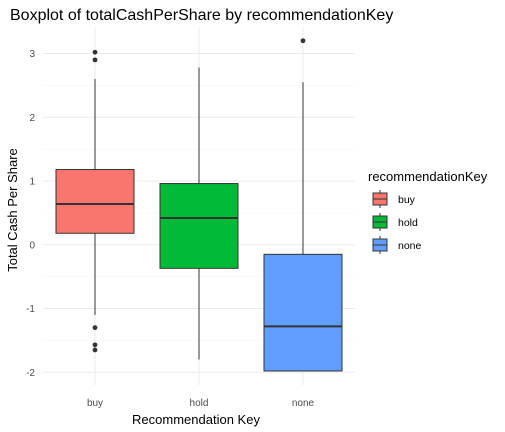 This screenshot has height=432, width=505. What do you see at coordinates (32, 245) in the screenshot?
I see `y-tick-label: 0` at bounding box center [32, 245].